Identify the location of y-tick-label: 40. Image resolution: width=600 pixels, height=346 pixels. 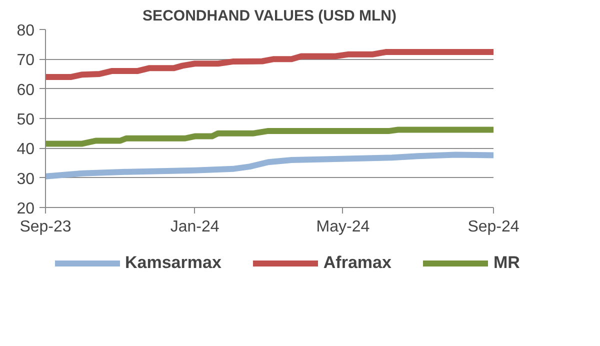
(25, 149).